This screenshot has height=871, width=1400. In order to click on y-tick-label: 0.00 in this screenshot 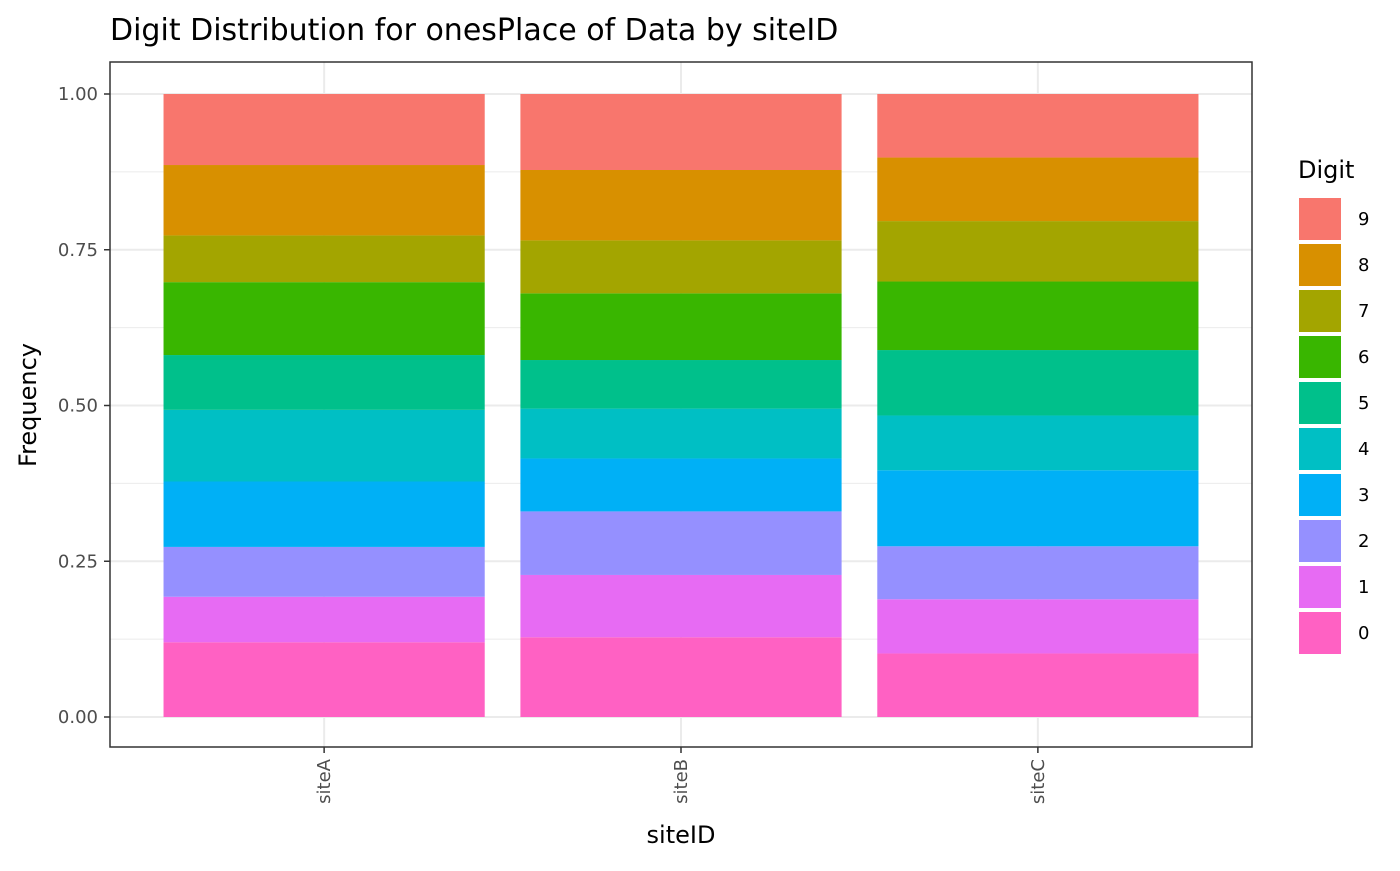, I will do `click(78, 717)`.